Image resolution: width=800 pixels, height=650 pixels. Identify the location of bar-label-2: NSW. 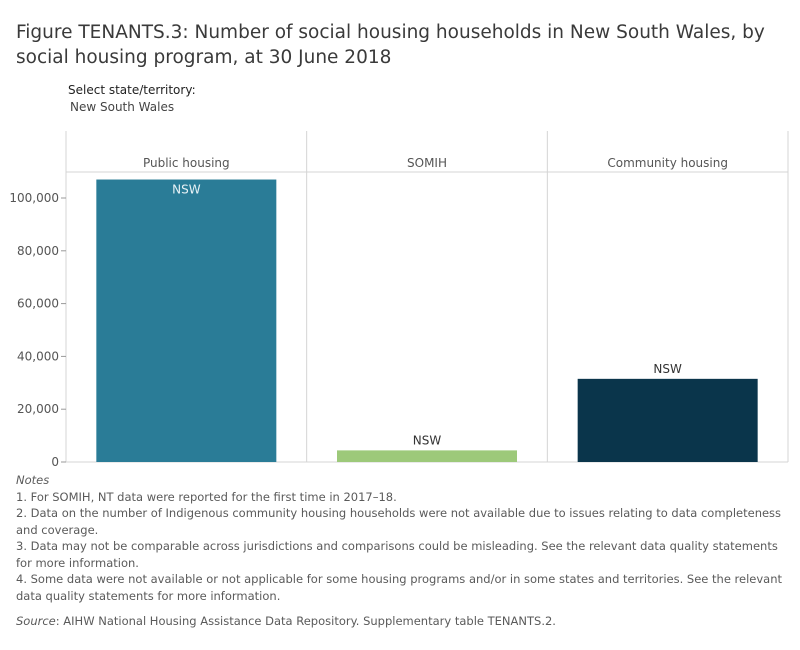
(427, 440).